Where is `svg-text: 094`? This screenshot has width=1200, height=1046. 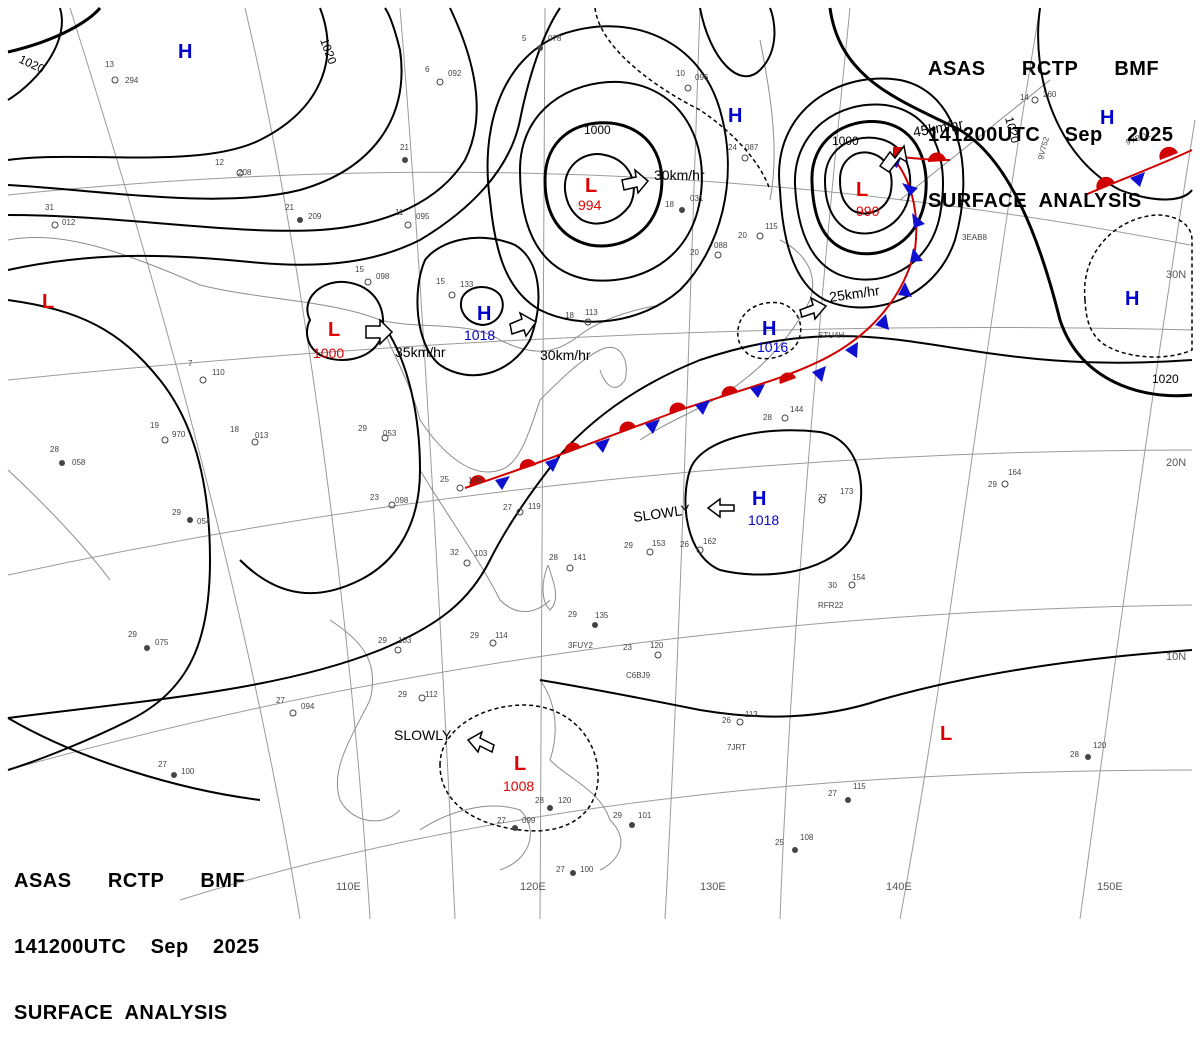 svg-text: 094 is located at coordinates (308, 706).